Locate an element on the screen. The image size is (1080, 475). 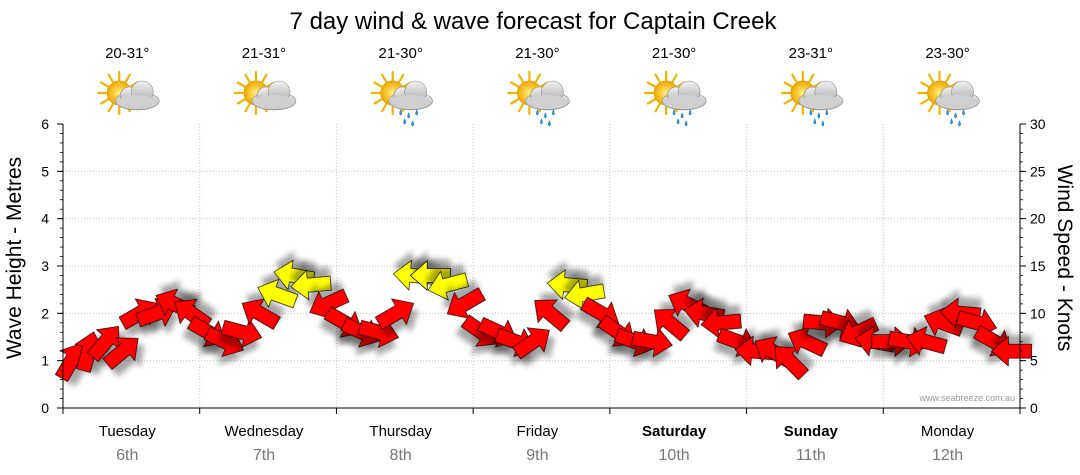
y-axis-label-right: Wind Speed - Knots is located at coordinates (1064, 258).